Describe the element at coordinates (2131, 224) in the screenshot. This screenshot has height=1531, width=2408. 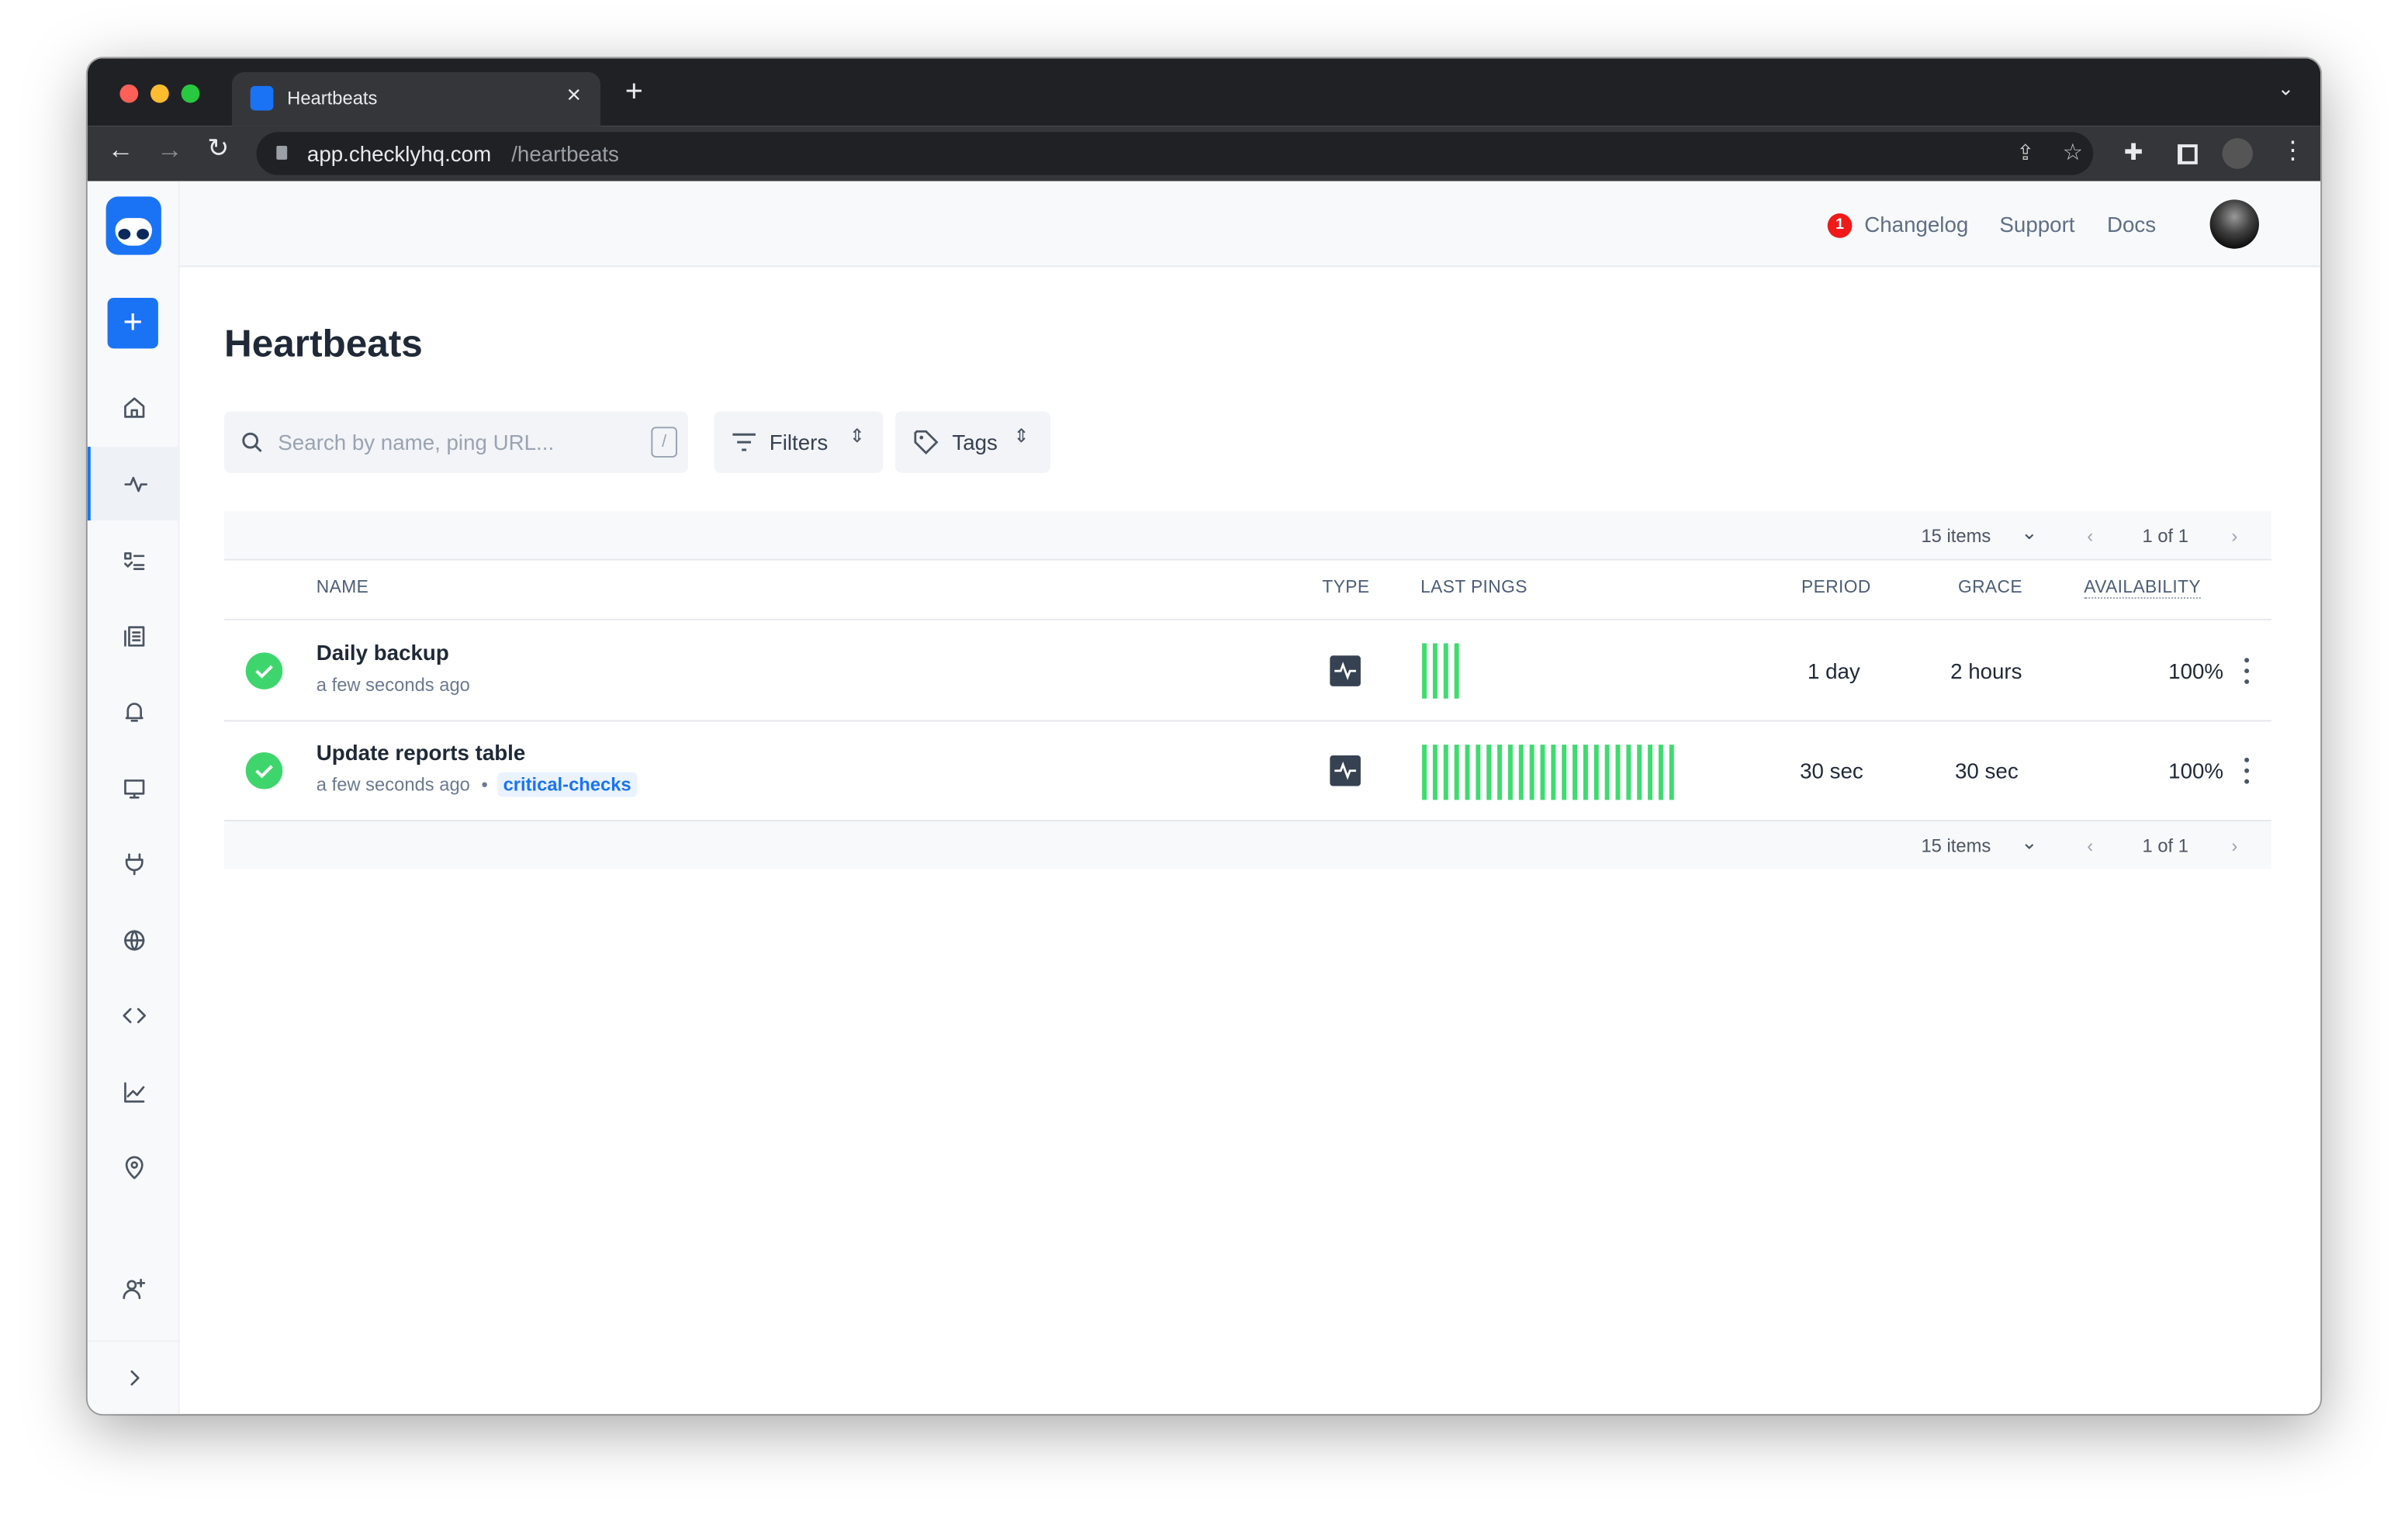
I see `docs-link: Docs` at that location.